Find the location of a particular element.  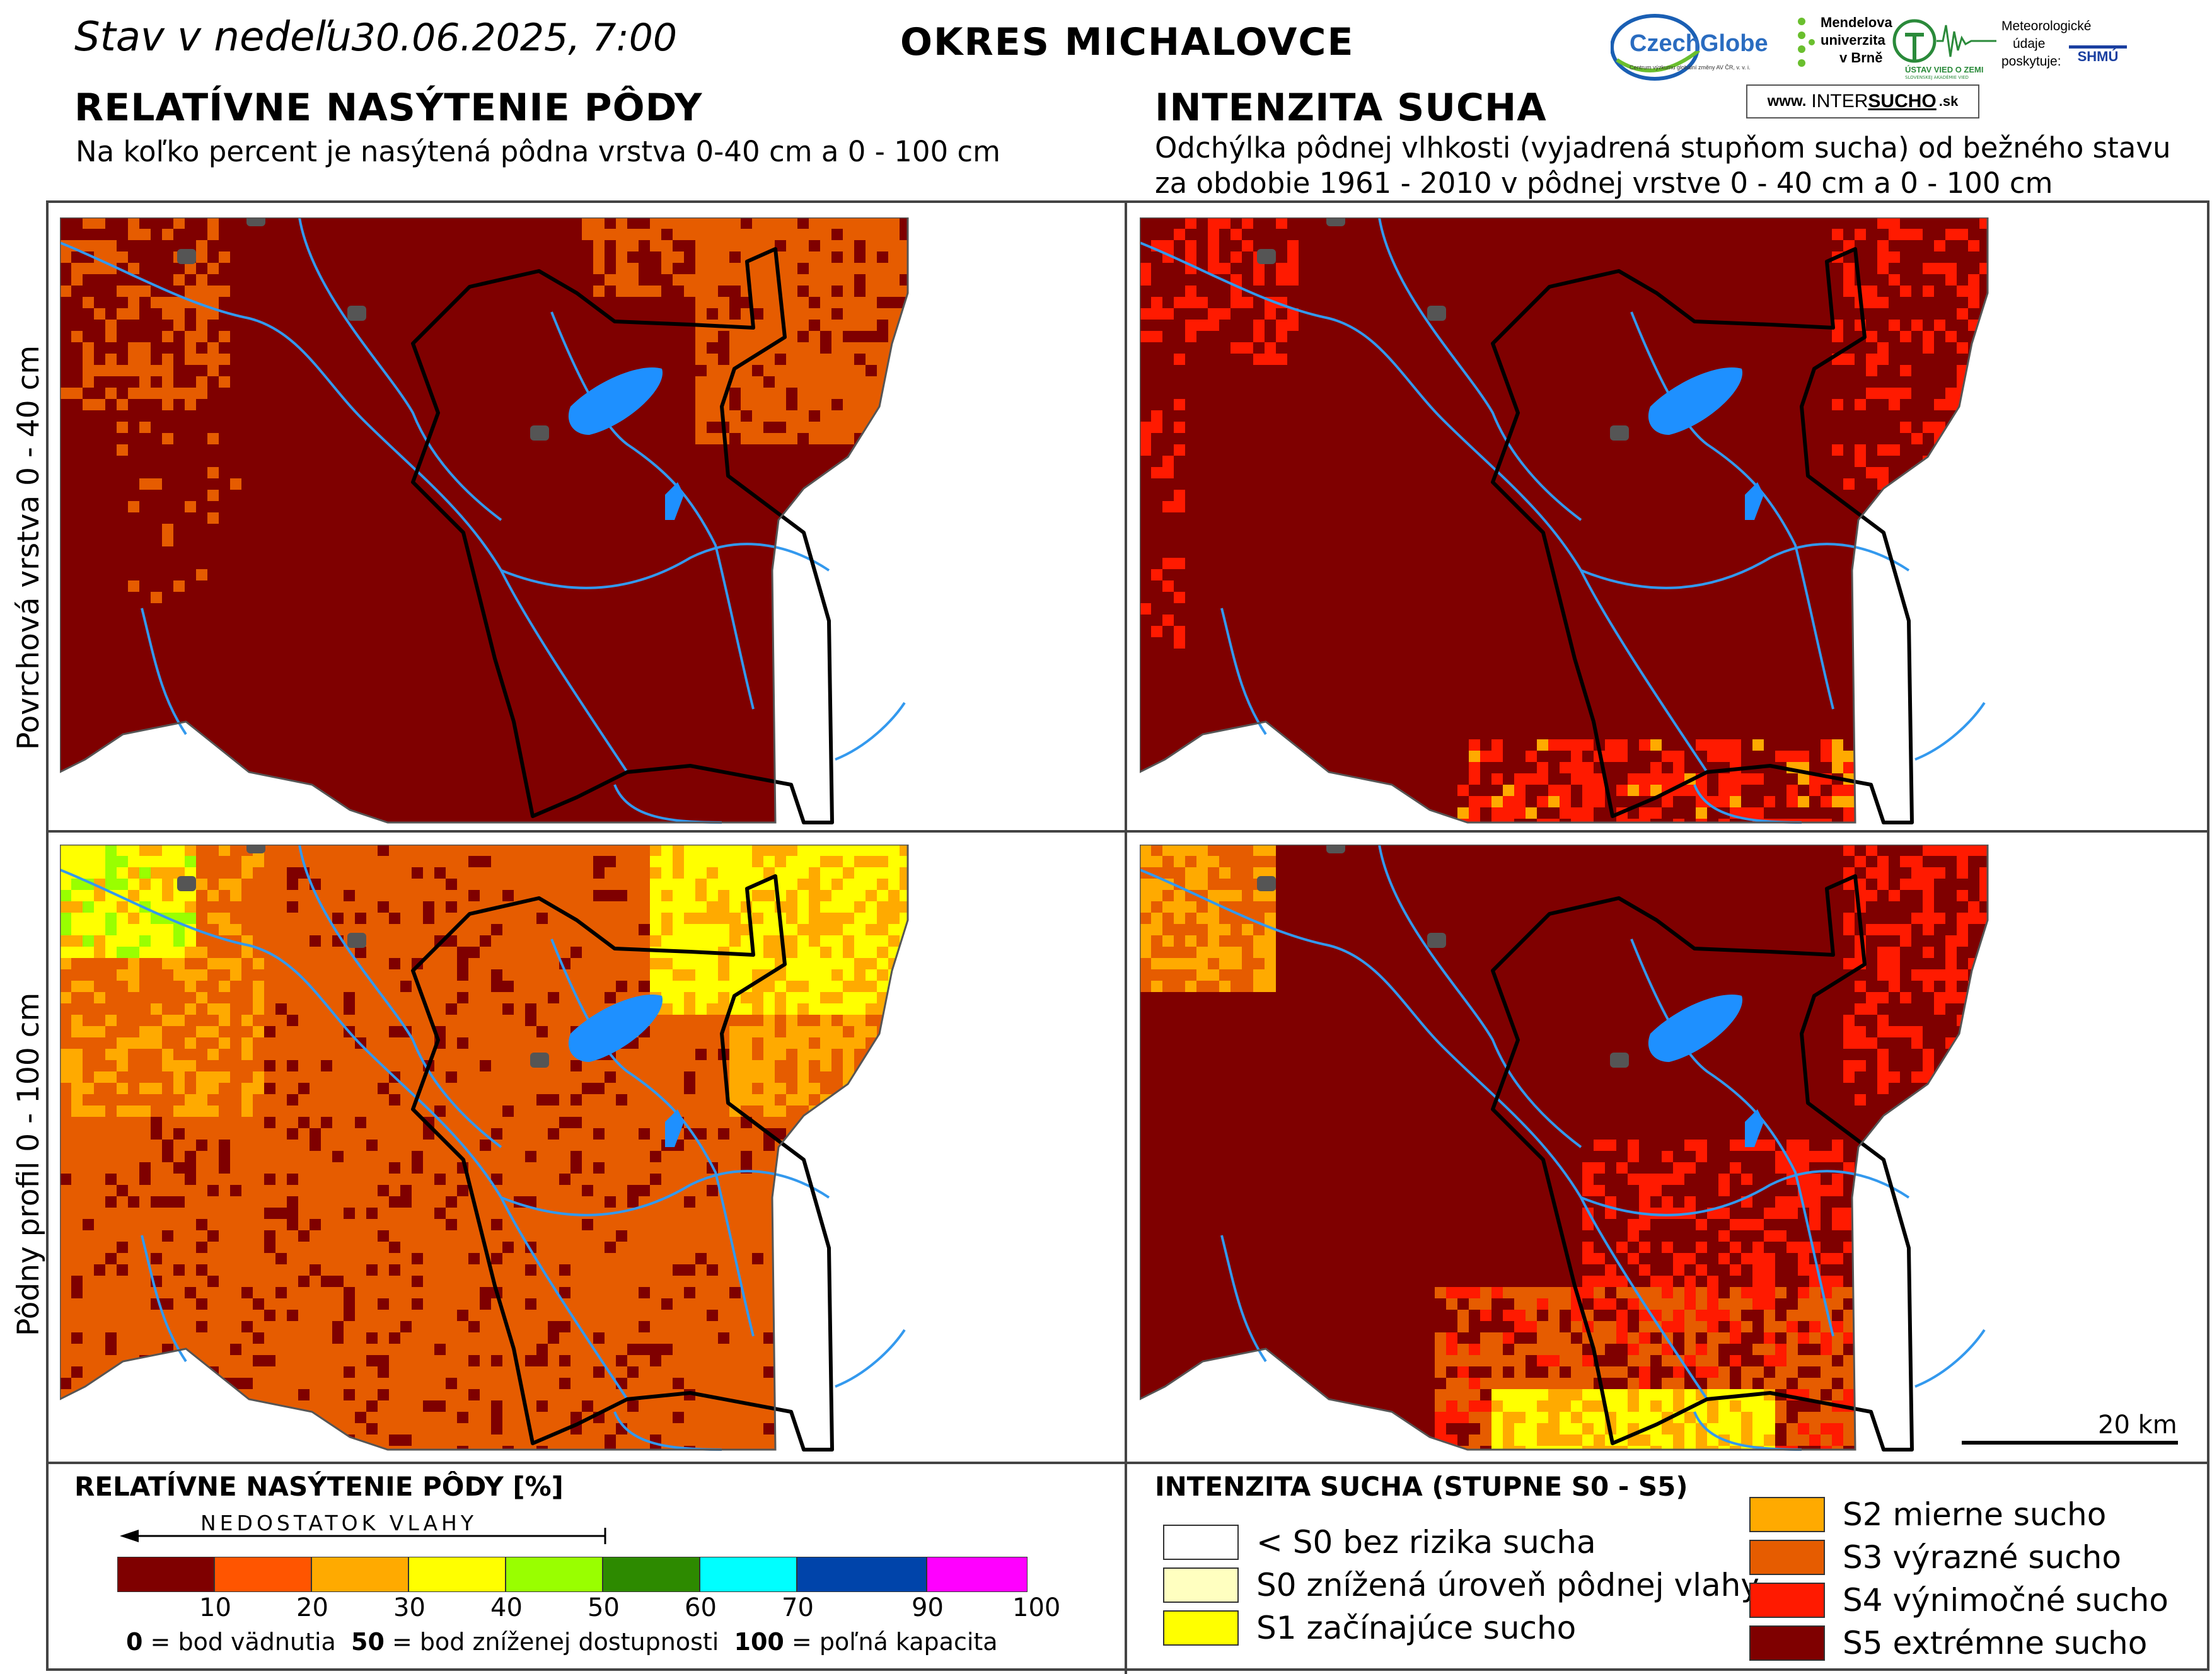

saturation-tick-label: 30 is located at coordinates (409, 1607).